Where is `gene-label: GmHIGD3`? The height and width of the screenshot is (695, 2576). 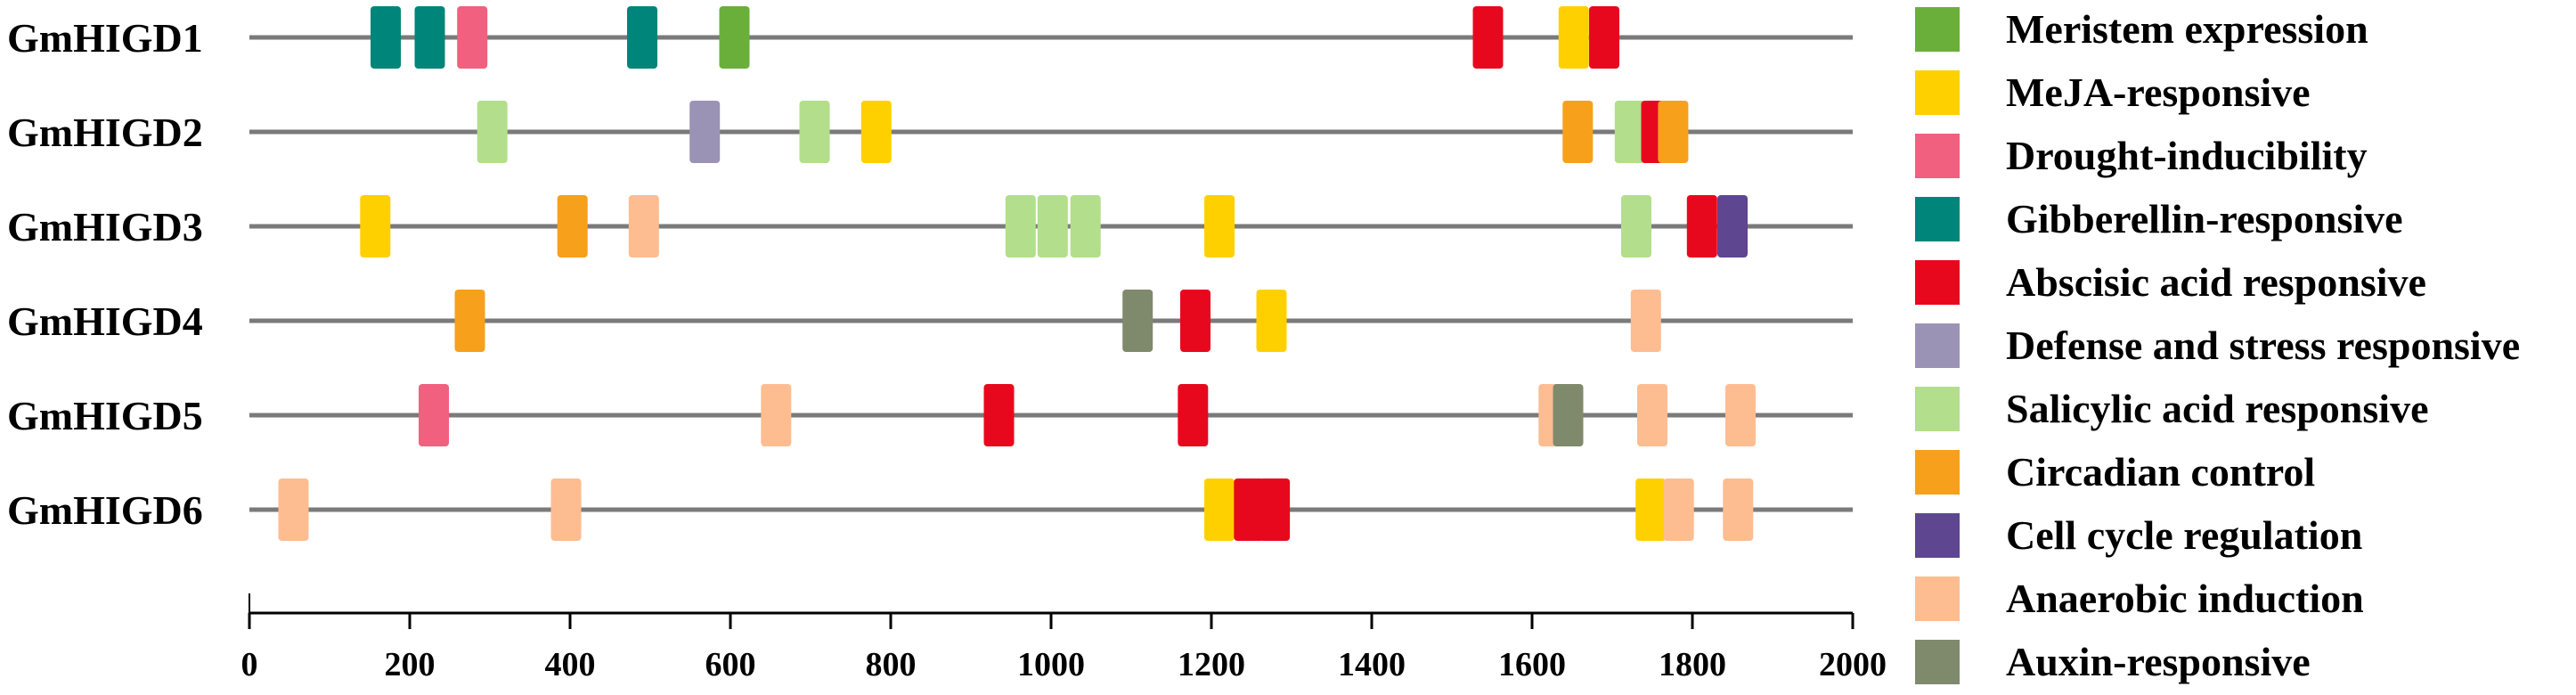
gene-label: GmHIGD3 is located at coordinates (105, 226).